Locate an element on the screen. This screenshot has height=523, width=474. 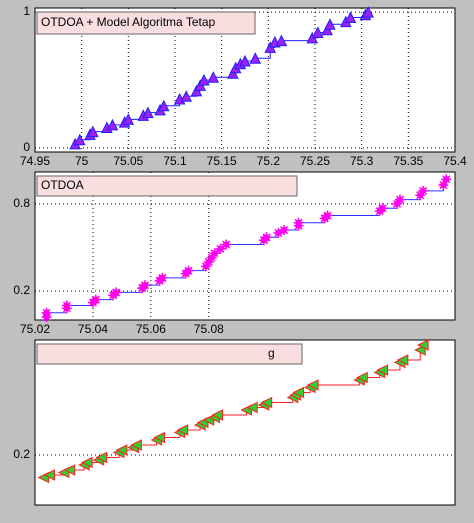
x-tick-label: 75.05 is located at coordinates (128, 161).